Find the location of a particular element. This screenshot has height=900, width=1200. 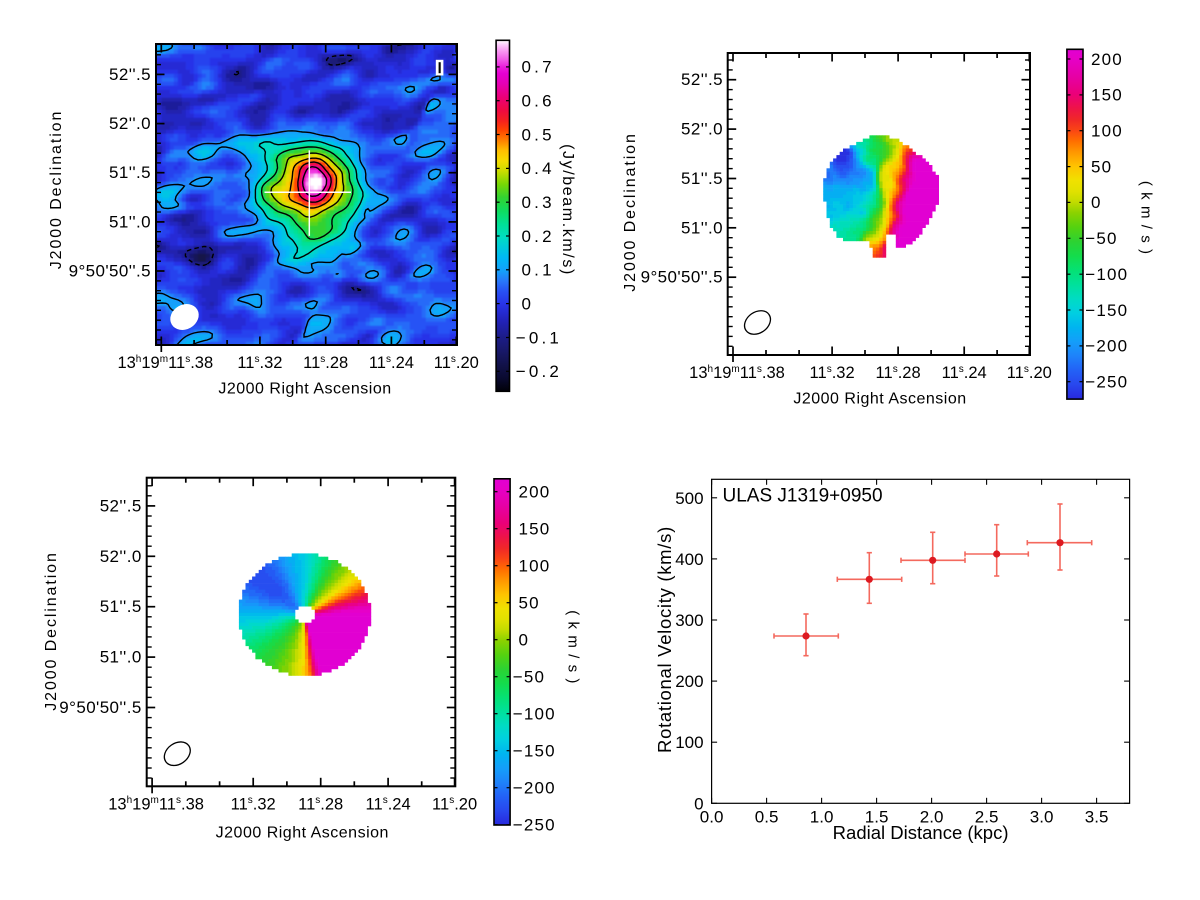

svg-text: 100 is located at coordinates (1107, 131).